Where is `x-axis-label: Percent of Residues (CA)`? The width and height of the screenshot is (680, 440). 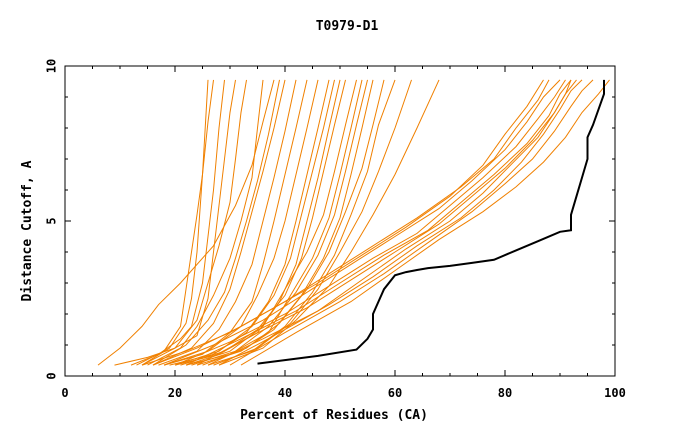 x-axis-label: Percent of Residues (CA) is located at coordinates (334, 415).